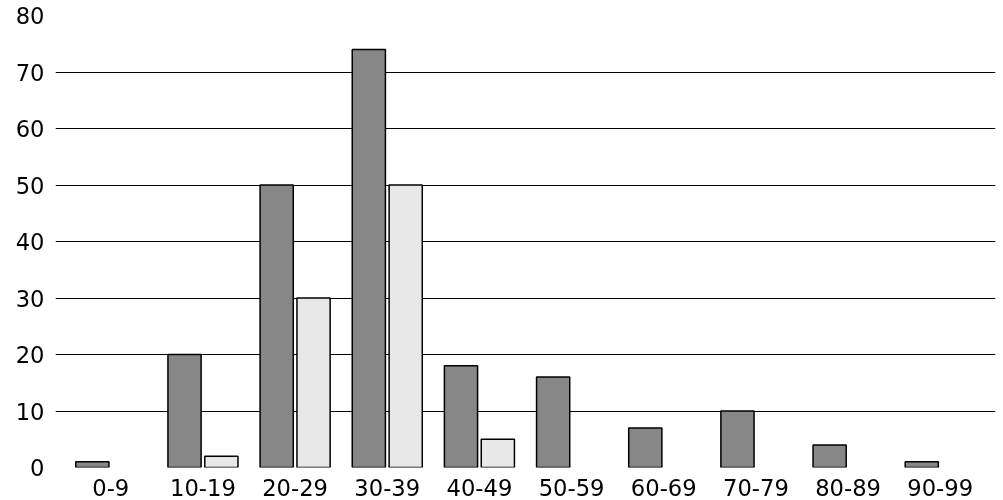 This screenshot has height=500, width=1003. What do you see at coordinates (111, 487) in the screenshot?
I see `x-tick-label: 0-9` at bounding box center [111, 487].